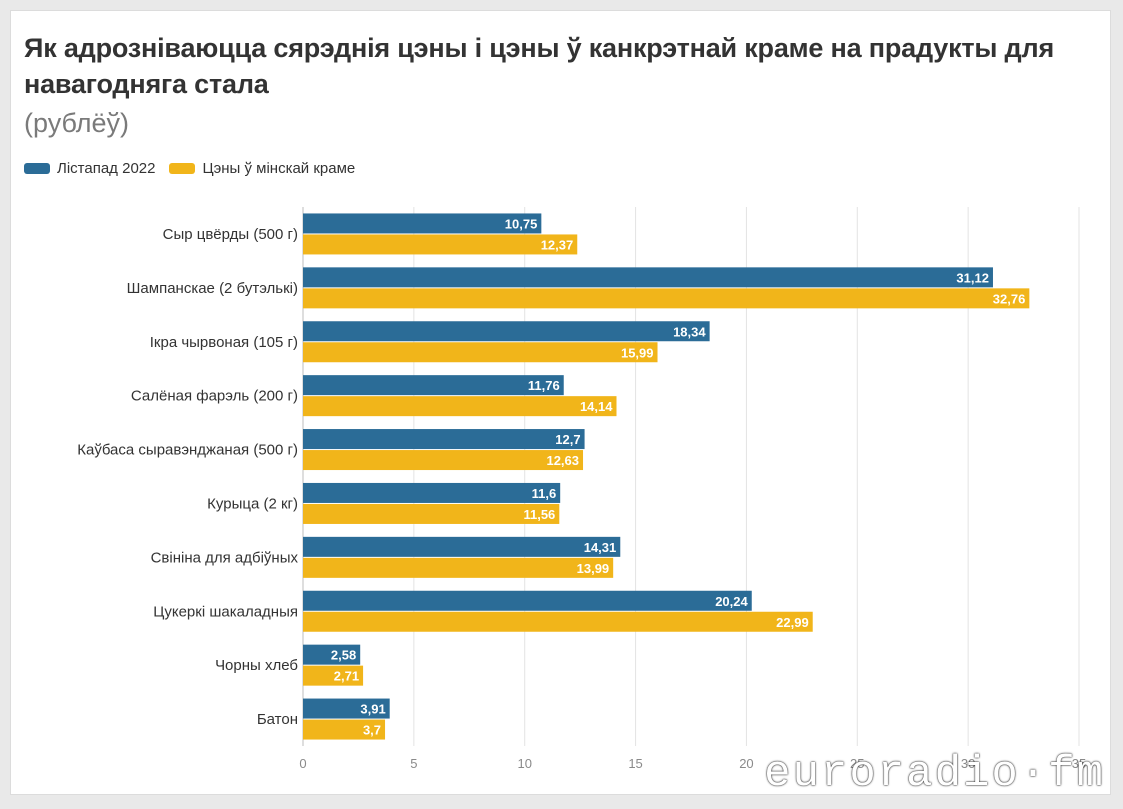 This screenshot has width=1123, height=809. Describe the element at coordinates (1079, 763) in the screenshot. I see `x-tick-label-7: 35` at that location.